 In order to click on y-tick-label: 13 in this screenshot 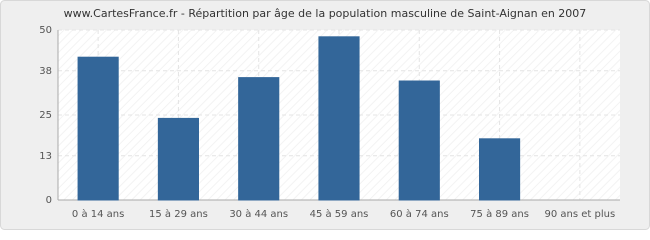, I will do `click(45, 156)`.